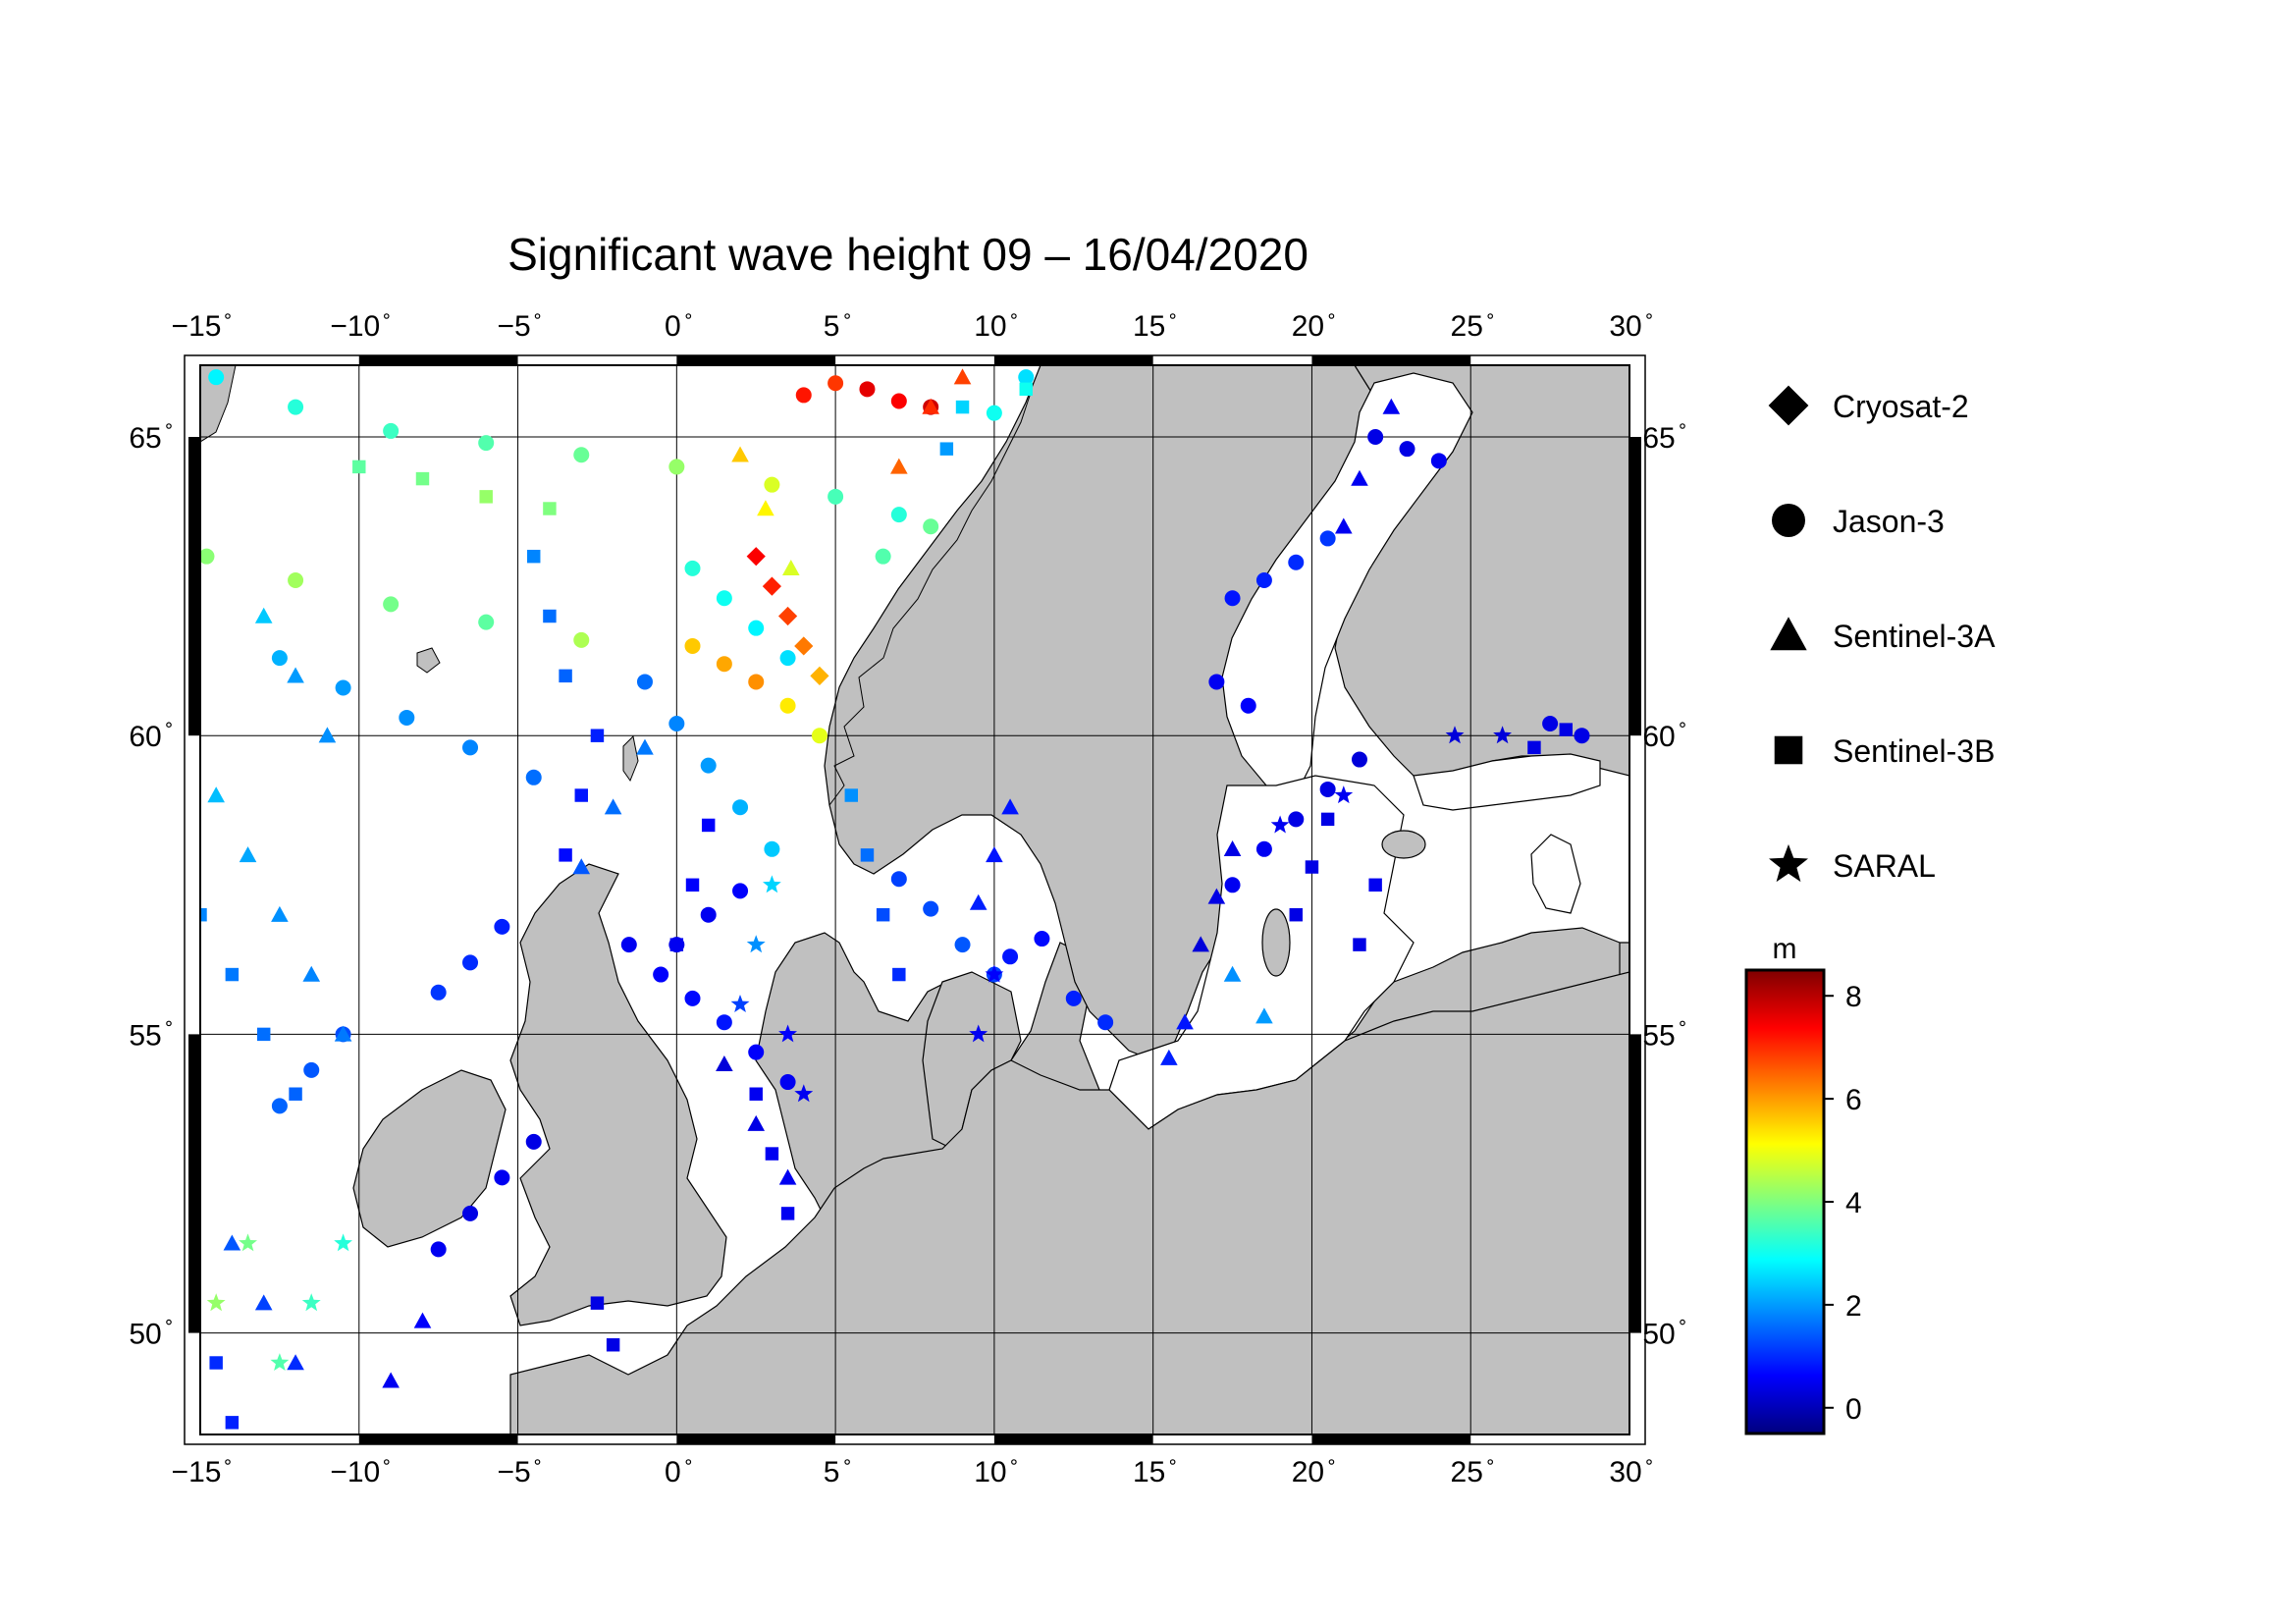 The height and width of the screenshot is (1623, 2296). Describe the element at coordinates (1276, 942) in the screenshot. I see `gotland-island` at that location.